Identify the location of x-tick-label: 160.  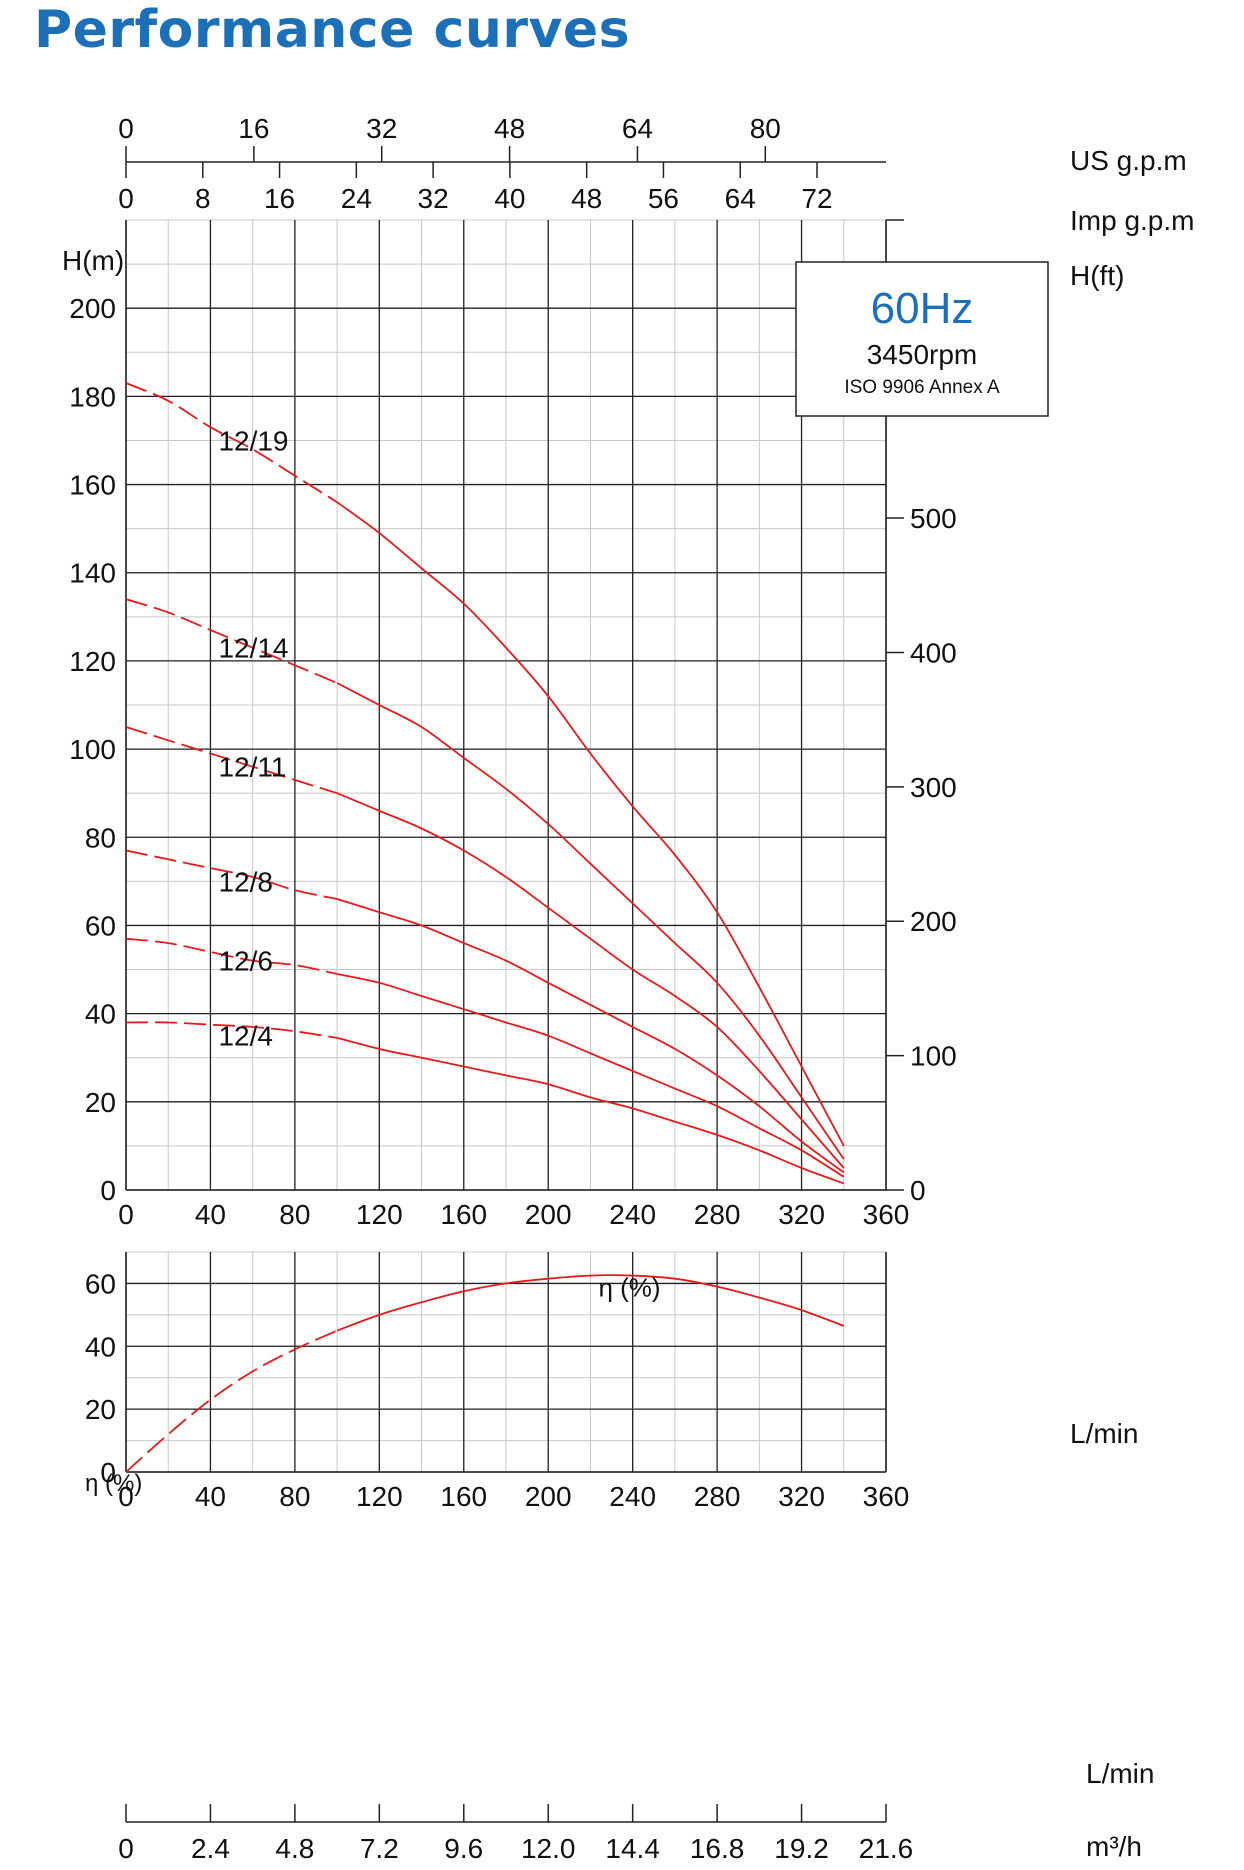
(463, 1214).